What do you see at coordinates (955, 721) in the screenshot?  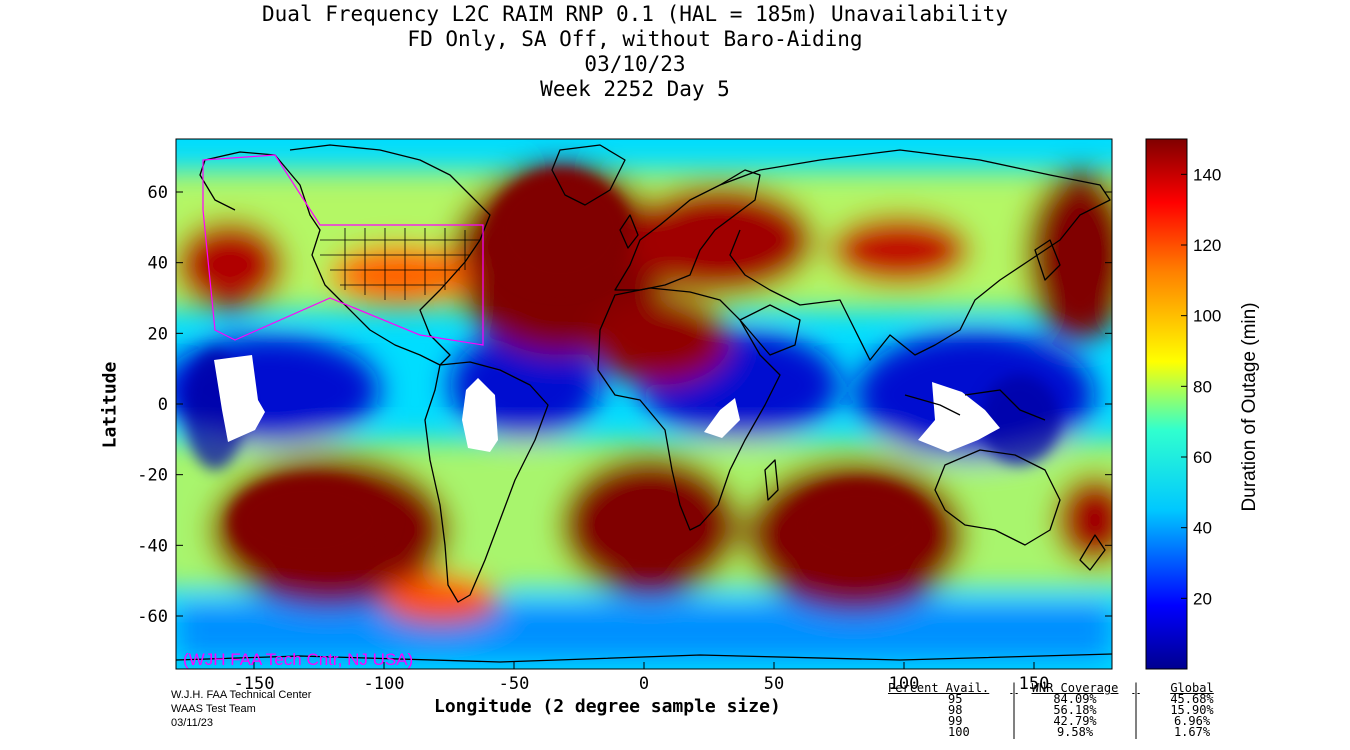 I see `stats-cell: 99` at bounding box center [955, 721].